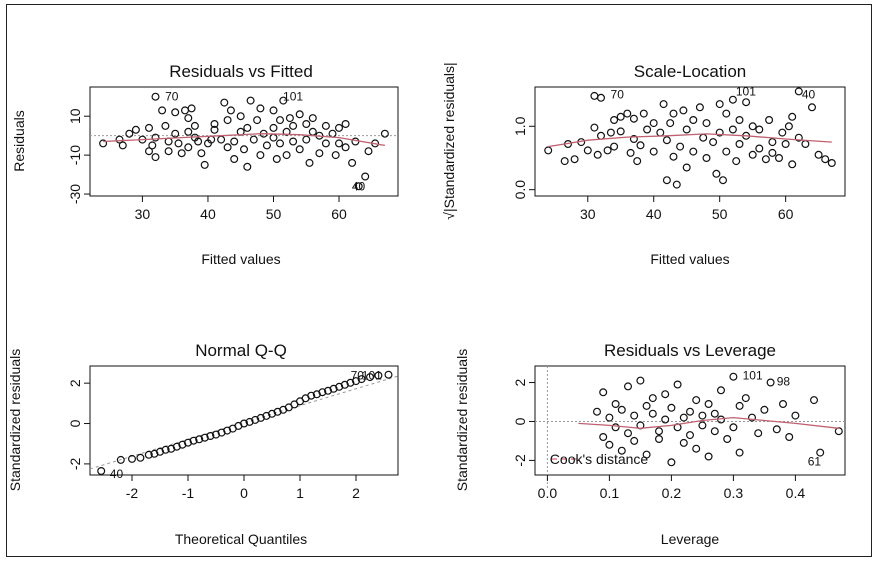 This screenshot has width=878, height=563. Describe the element at coordinates (690, 350) in the screenshot. I see `chart-title: Residuals vs Leverage` at that location.